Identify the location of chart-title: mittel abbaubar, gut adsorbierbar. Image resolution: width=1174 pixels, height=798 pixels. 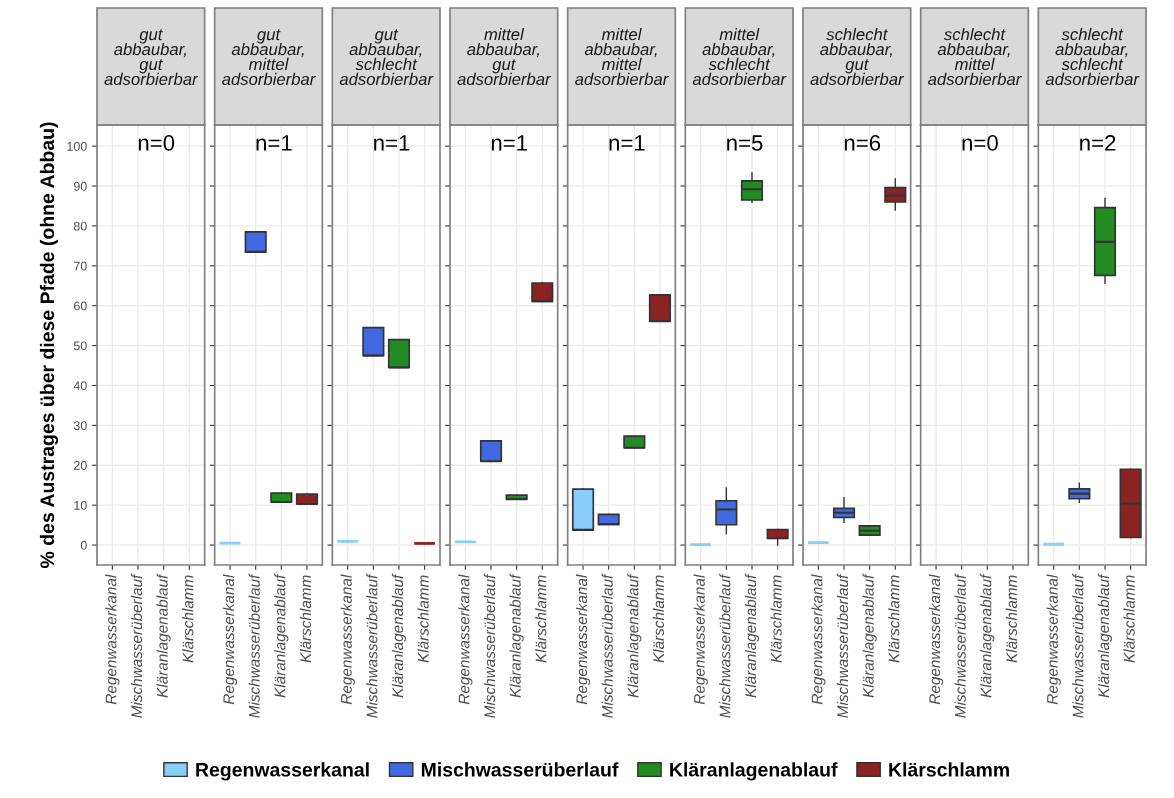
(504, 57).